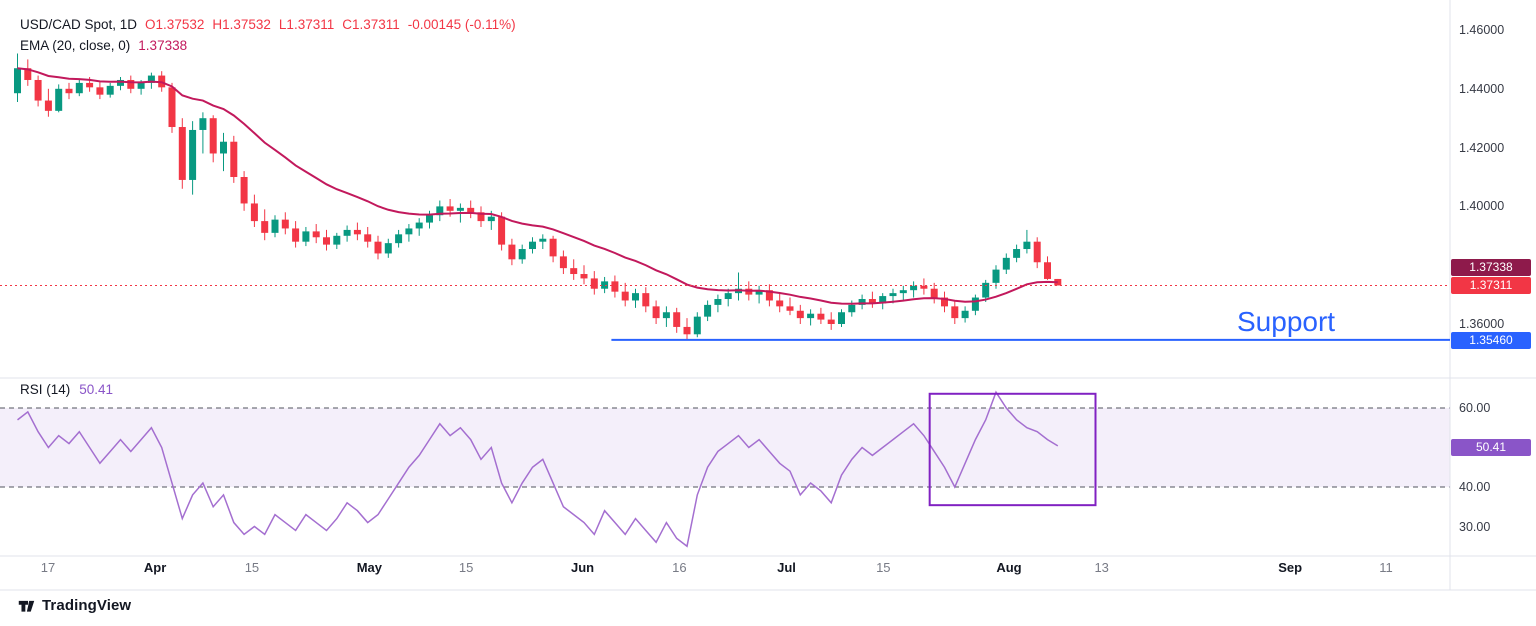 The image size is (1536, 626). Describe the element at coordinates (96, 389) in the screenshot. I see `rsi-value: 50.41` at that location.